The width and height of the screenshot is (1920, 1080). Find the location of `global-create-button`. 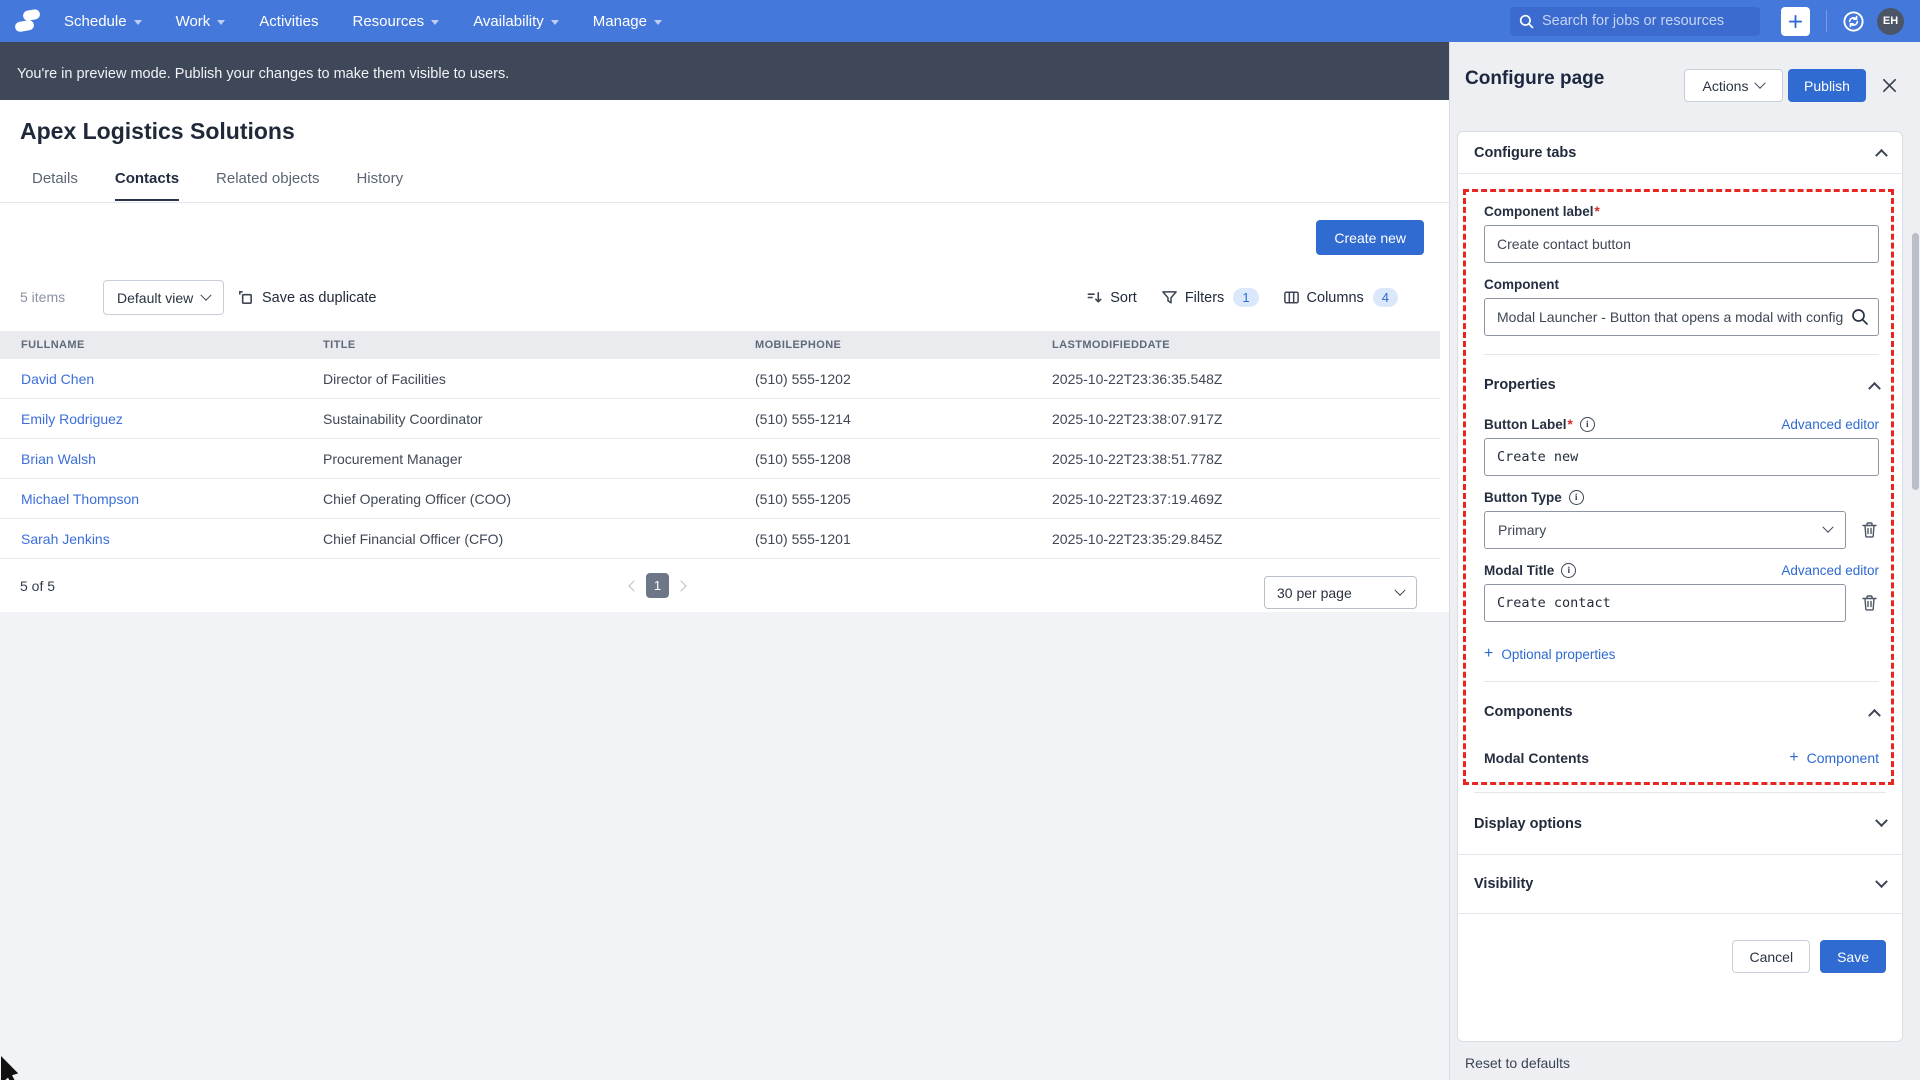

global-create-button is located at coordinates (1795, 21).